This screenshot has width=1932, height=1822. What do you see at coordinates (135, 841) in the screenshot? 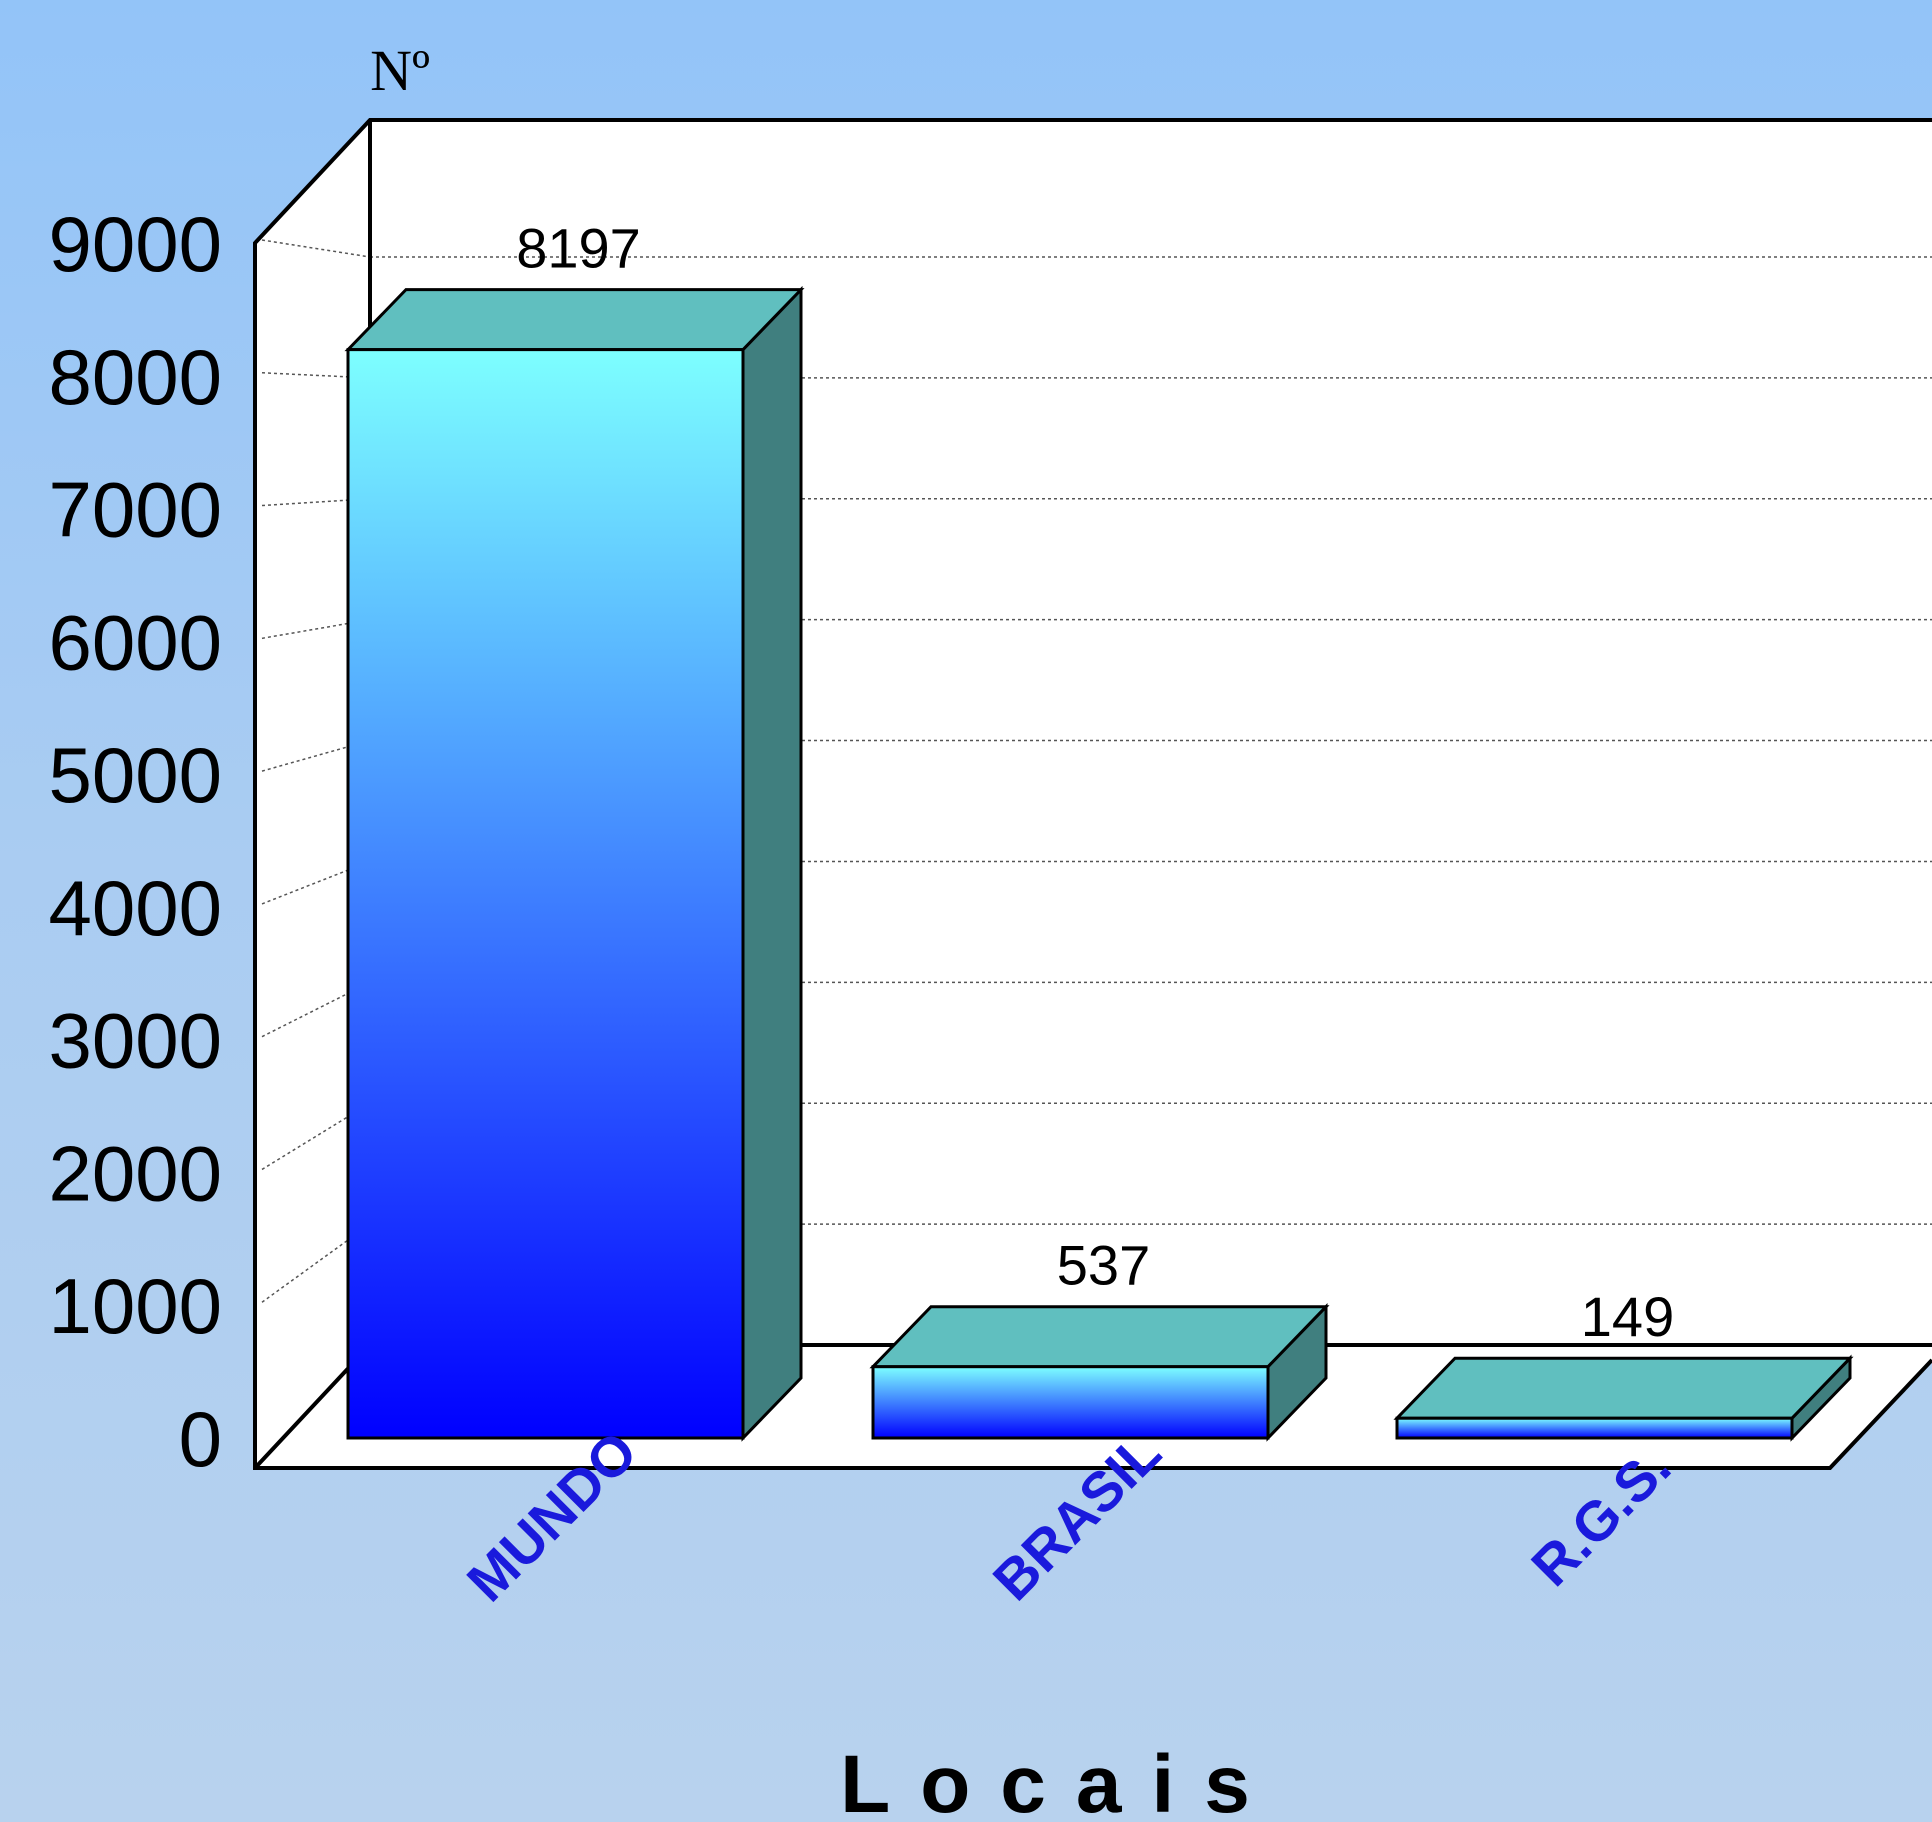
I see `y-axis-tick-labels: 0 1000 2000 3000 4000 5000 6000 7000 8000 9000` at bounding box center [135, 841].